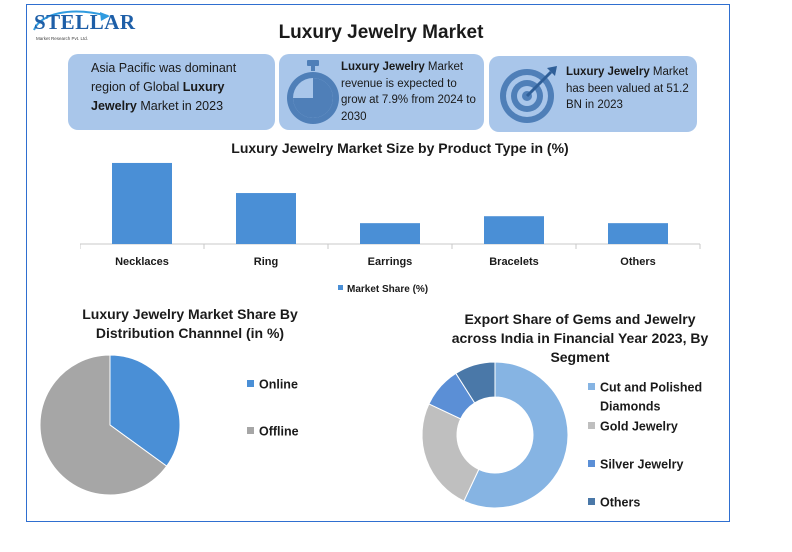 This screenshot has height=552, width=792. I want to click on card-text-post: Market in 2023, so click(180, 106).